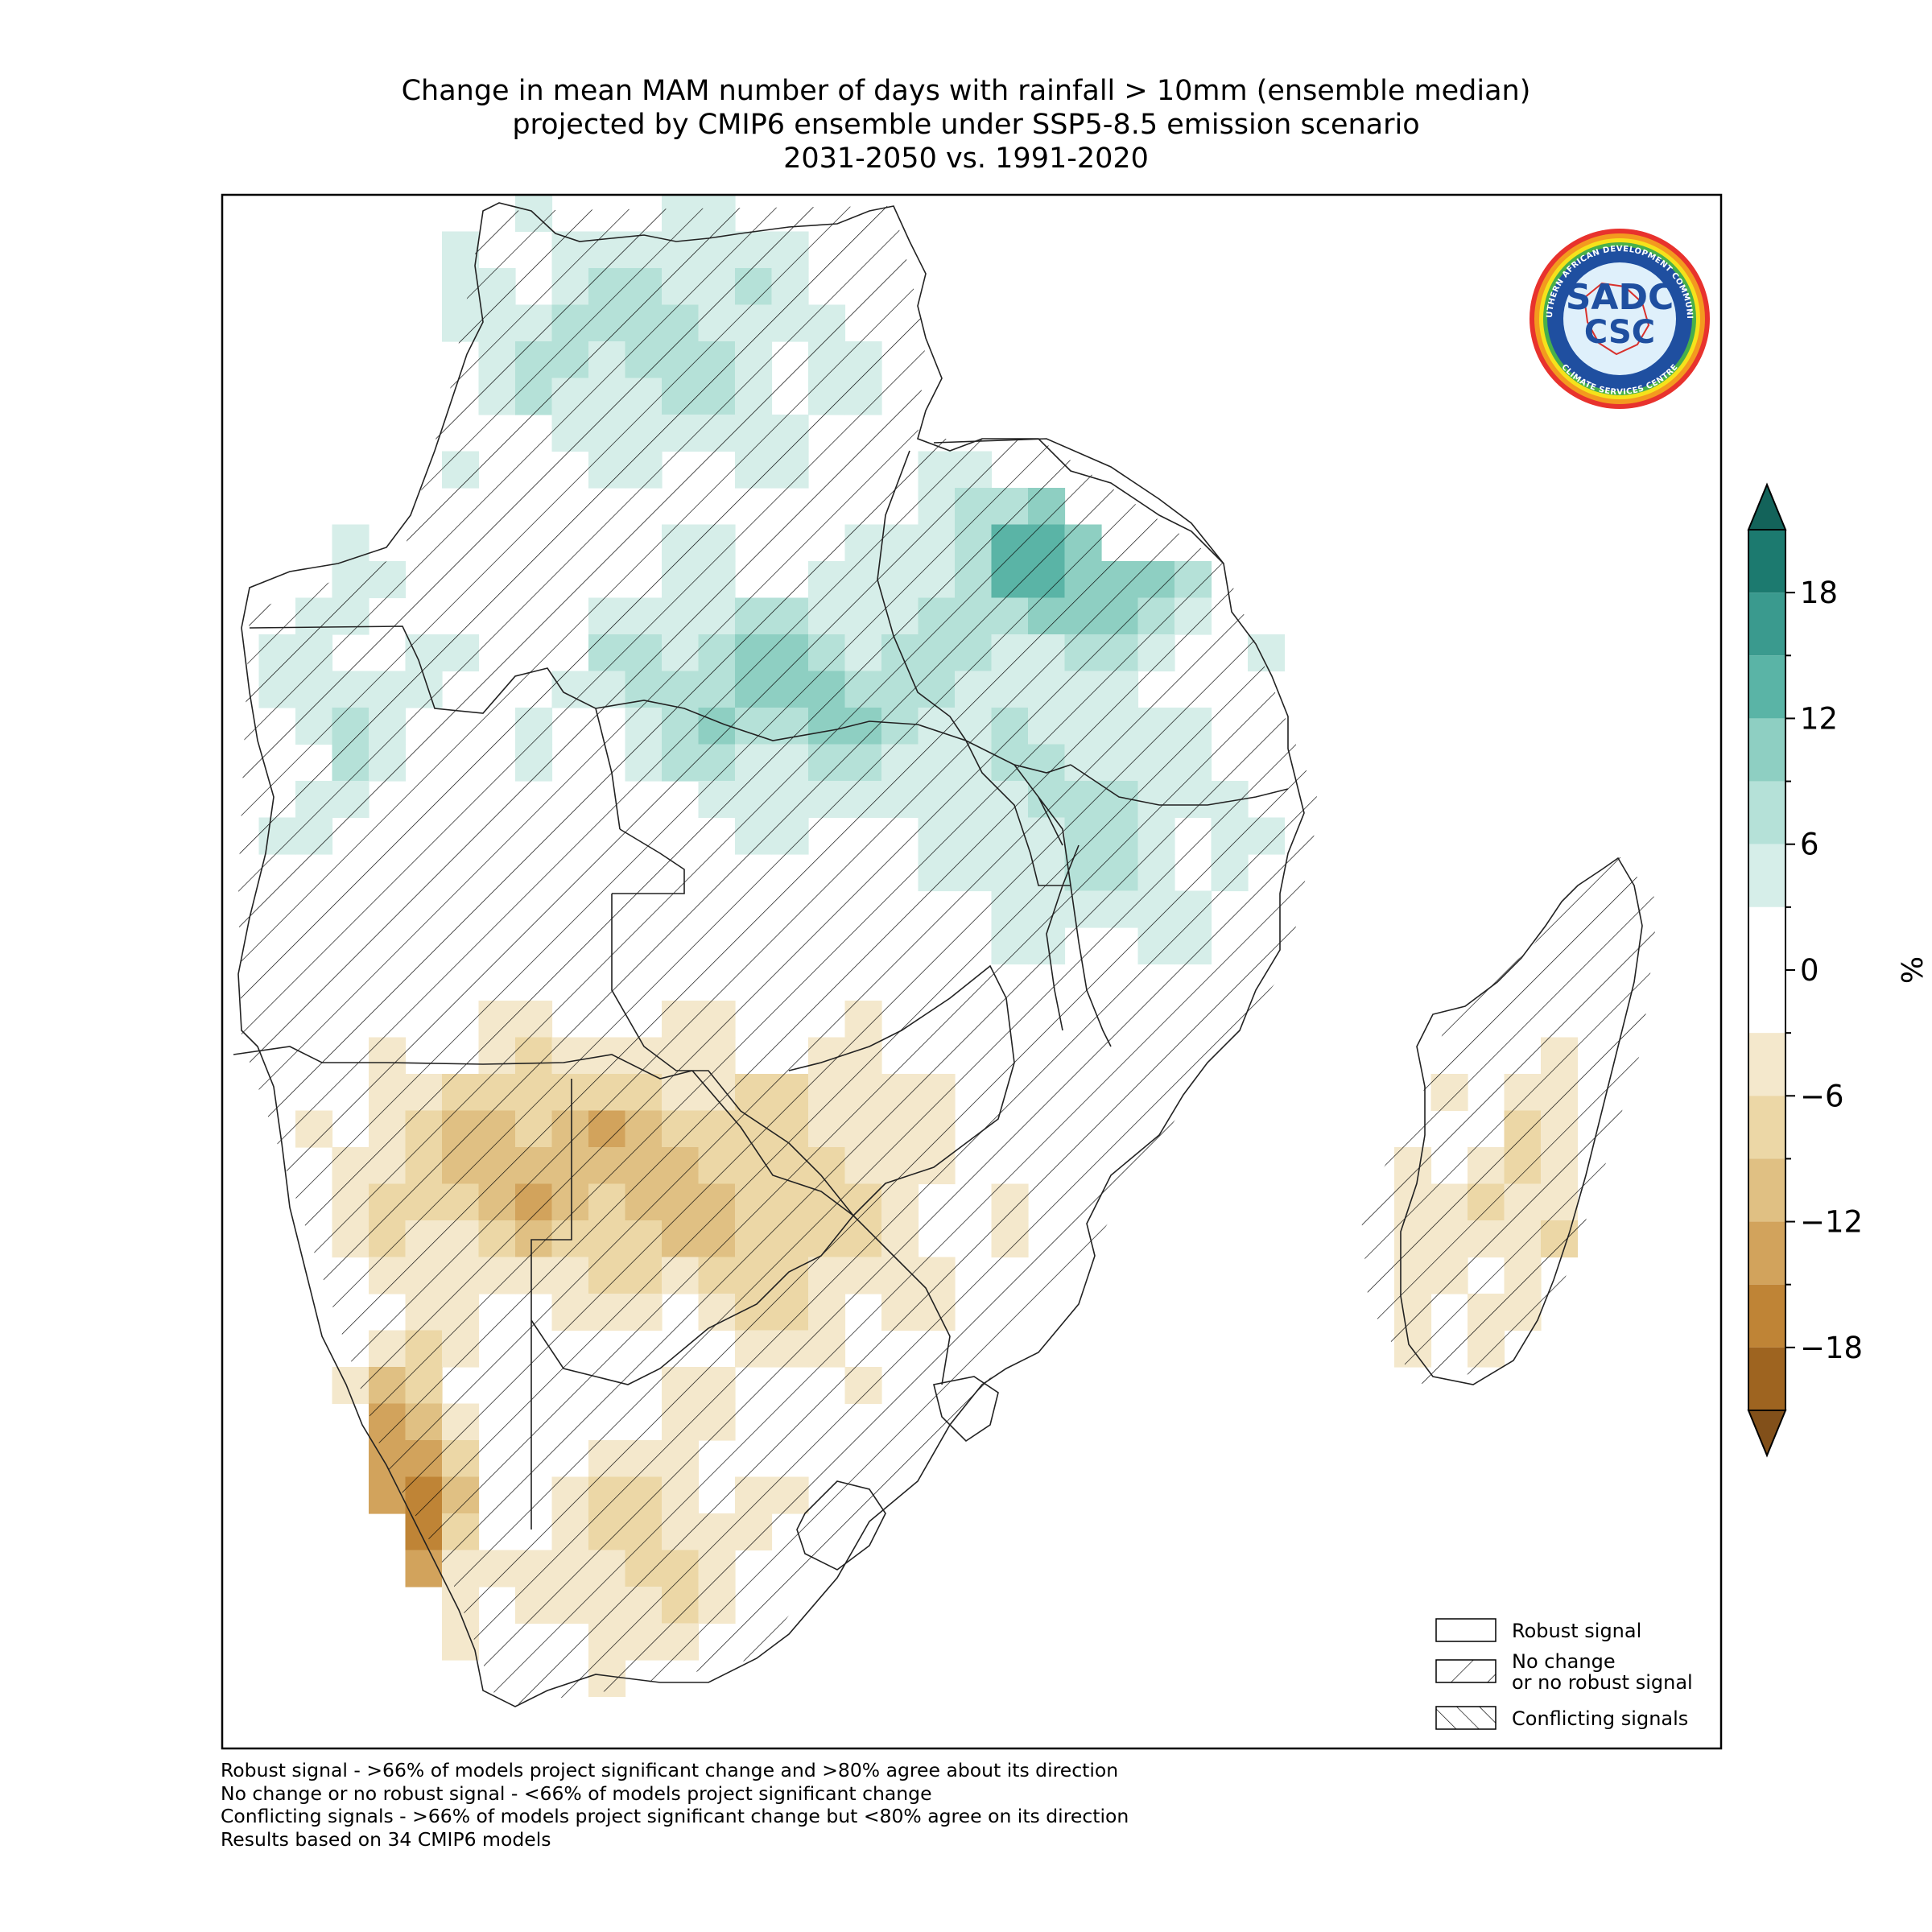  What do you see at coordinates (1619, 332) in the screenshot?
I see `logo-mark-csc: CSC` at bounding box center [1619, 332].